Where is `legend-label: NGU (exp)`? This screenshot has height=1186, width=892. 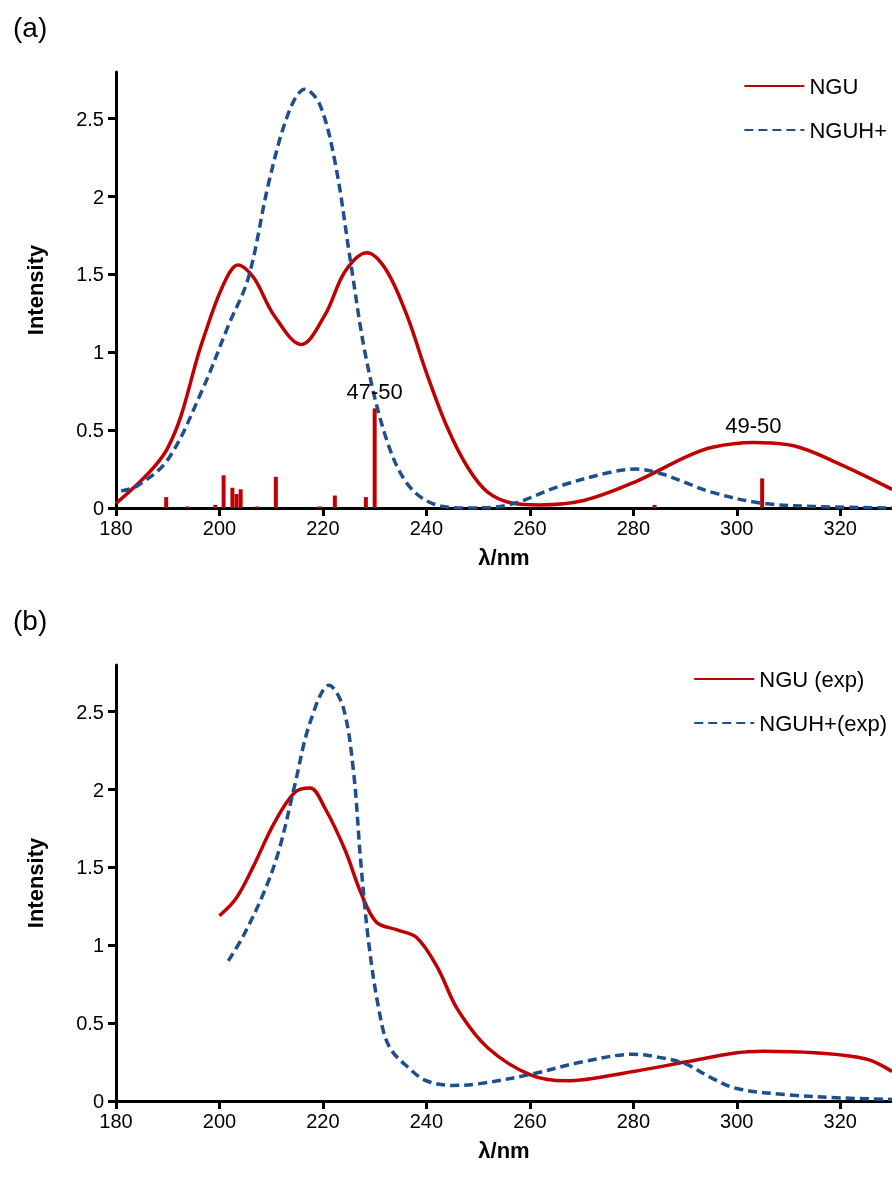
legend-label: NGU (exp) is located at coordinates (812, 679).